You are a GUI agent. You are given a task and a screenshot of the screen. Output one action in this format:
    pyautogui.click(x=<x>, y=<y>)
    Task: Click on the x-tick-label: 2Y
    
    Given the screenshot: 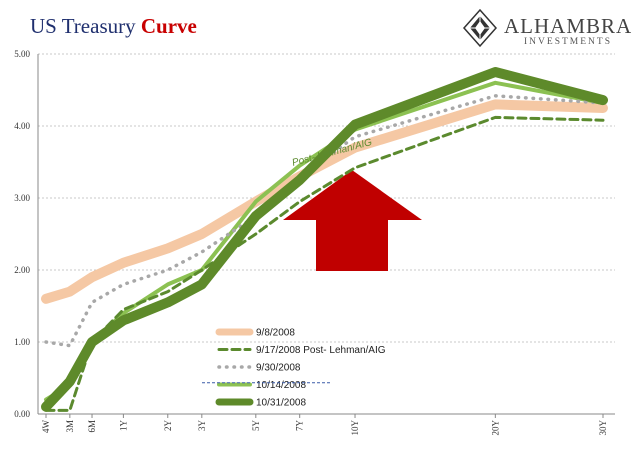 What is the action you would take?
    pyautogui.click(x=168, y=426)
    